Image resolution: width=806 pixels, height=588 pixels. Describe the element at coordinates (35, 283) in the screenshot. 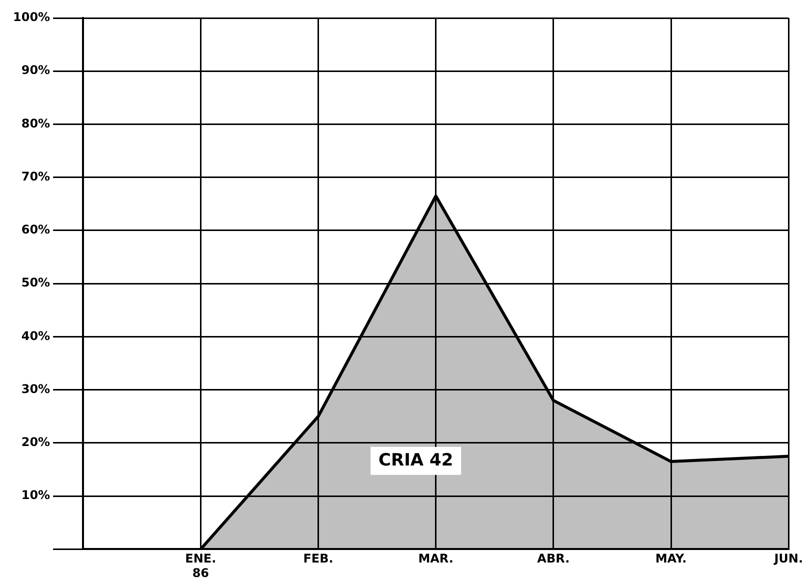

I see `y-tick-label: 50%` at that location.